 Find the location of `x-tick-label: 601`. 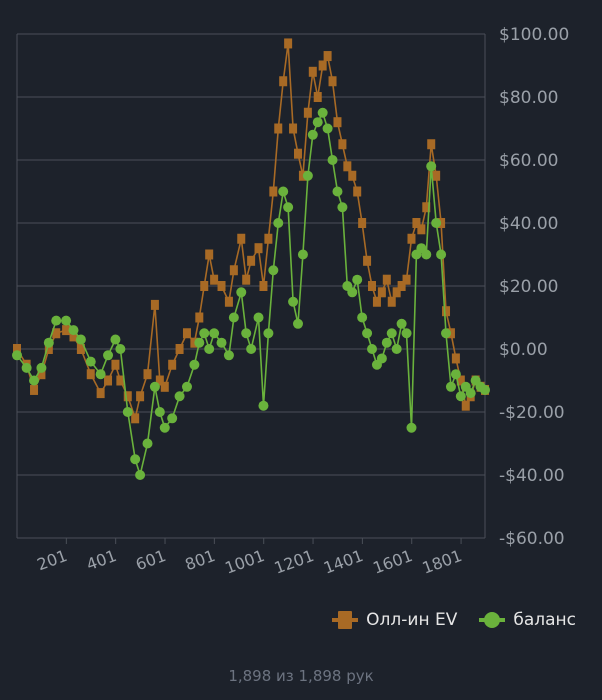

x-tick-label: 601 is located at coordinates (150, 560).